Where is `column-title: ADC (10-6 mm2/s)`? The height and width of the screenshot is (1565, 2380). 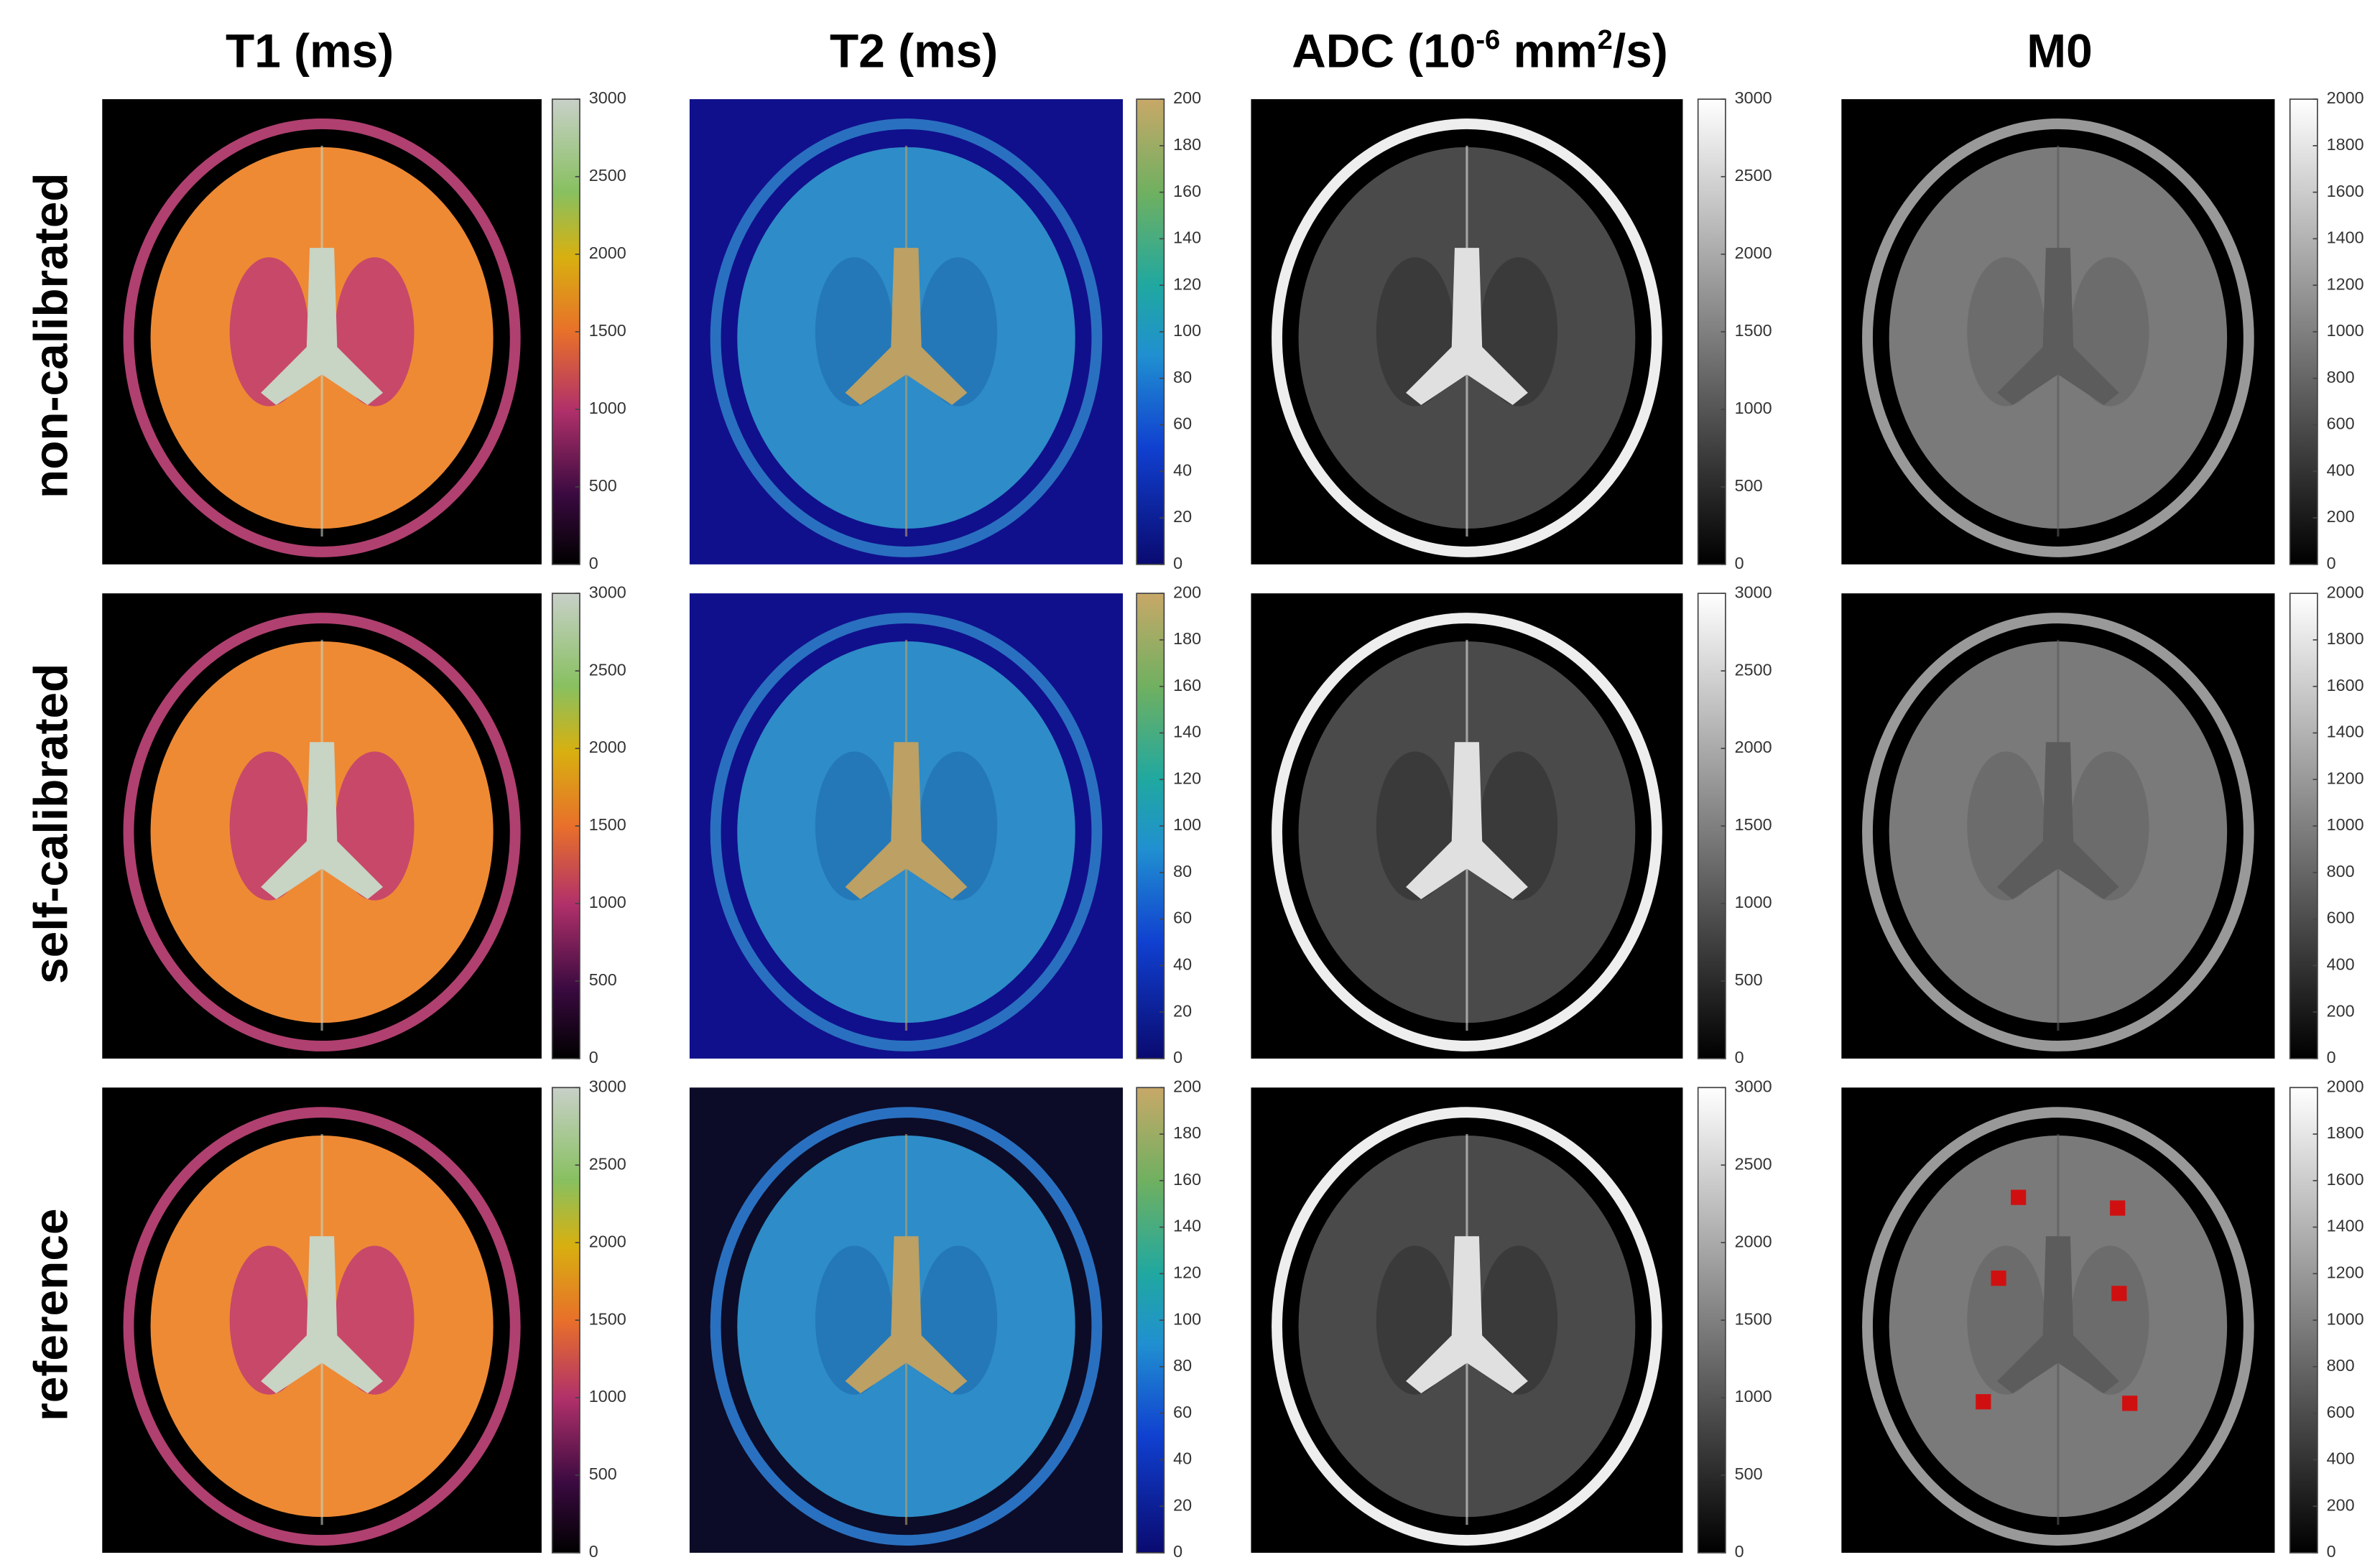
column-title: ADC (10-6 mm2/s) is located at coordinates (1480, 50).